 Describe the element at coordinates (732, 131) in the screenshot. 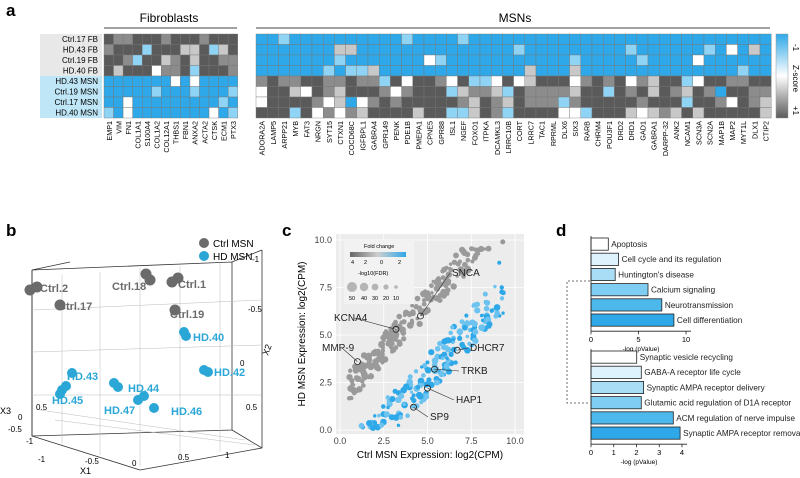

I see `heatmap-column-label: MAP2` at that location.